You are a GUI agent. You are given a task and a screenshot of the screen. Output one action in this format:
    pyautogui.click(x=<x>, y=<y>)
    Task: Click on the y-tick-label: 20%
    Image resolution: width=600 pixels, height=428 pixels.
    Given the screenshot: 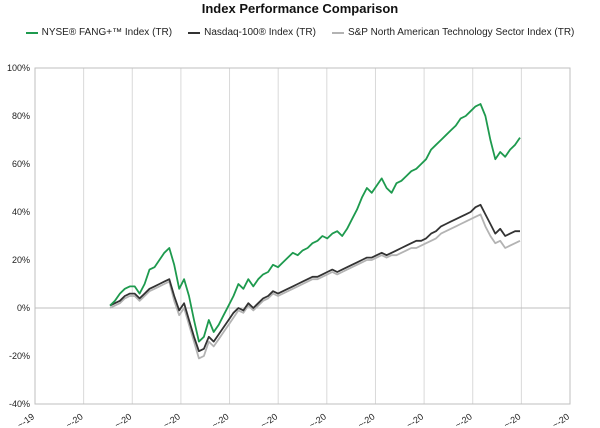 What is the action you would take?
    pyautogui.click(x=21, y=260)
    